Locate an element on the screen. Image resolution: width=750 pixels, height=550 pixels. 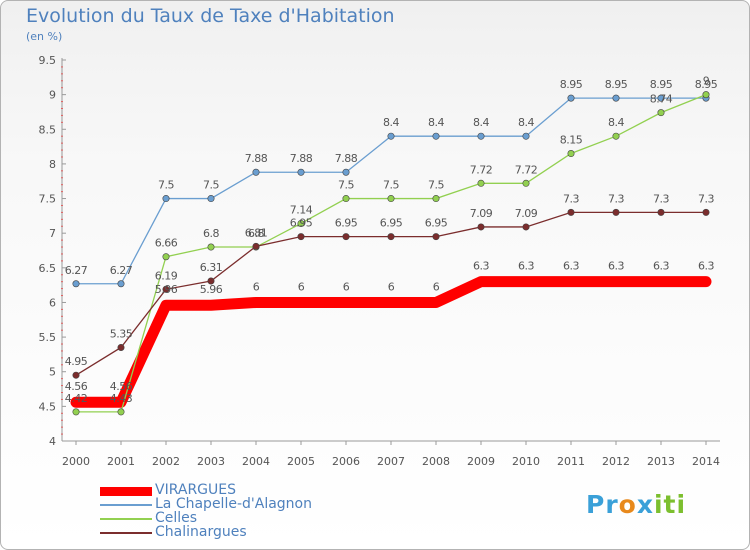
data-label-chalinargues: 6.95 is located at coordinates (301, 223).